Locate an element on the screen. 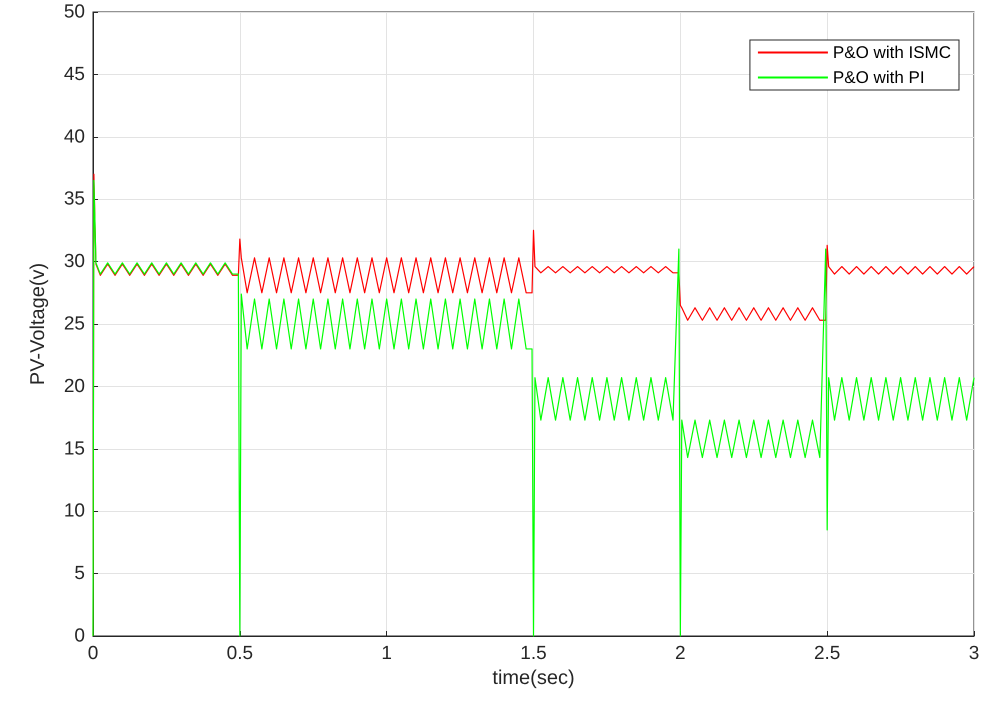 The image size is (985, 717). y-tick-label: 35 is located at coordinates (74, 199).